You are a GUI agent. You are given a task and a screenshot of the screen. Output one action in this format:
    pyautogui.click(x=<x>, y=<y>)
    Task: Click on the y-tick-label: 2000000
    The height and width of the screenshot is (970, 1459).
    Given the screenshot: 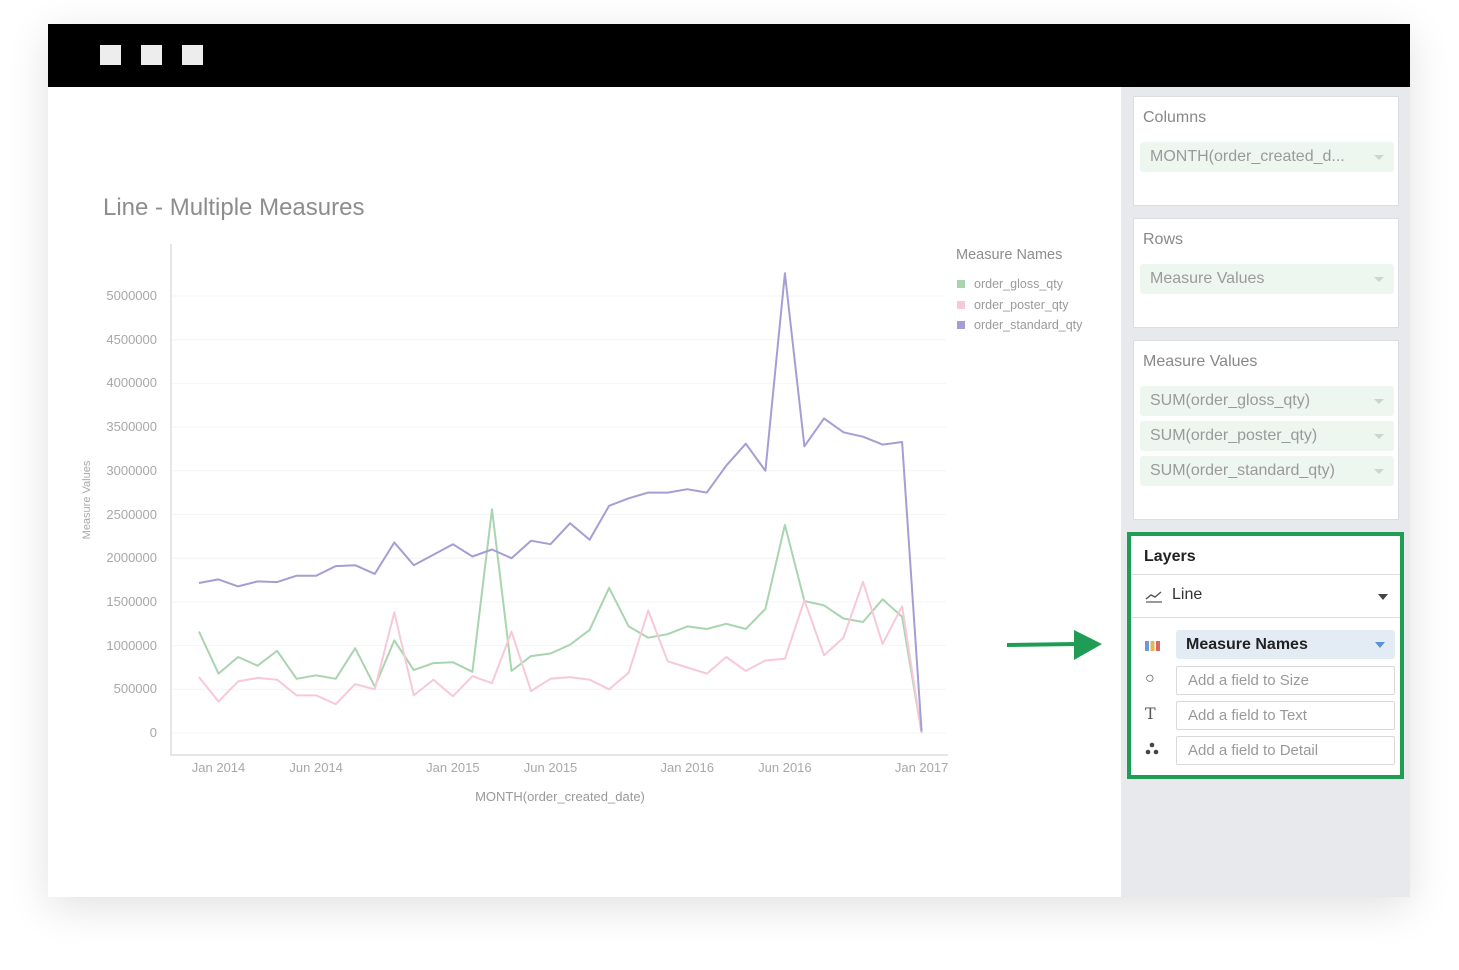 What is the action you would take?
    pyautogui.click(x=131, y=558)
    